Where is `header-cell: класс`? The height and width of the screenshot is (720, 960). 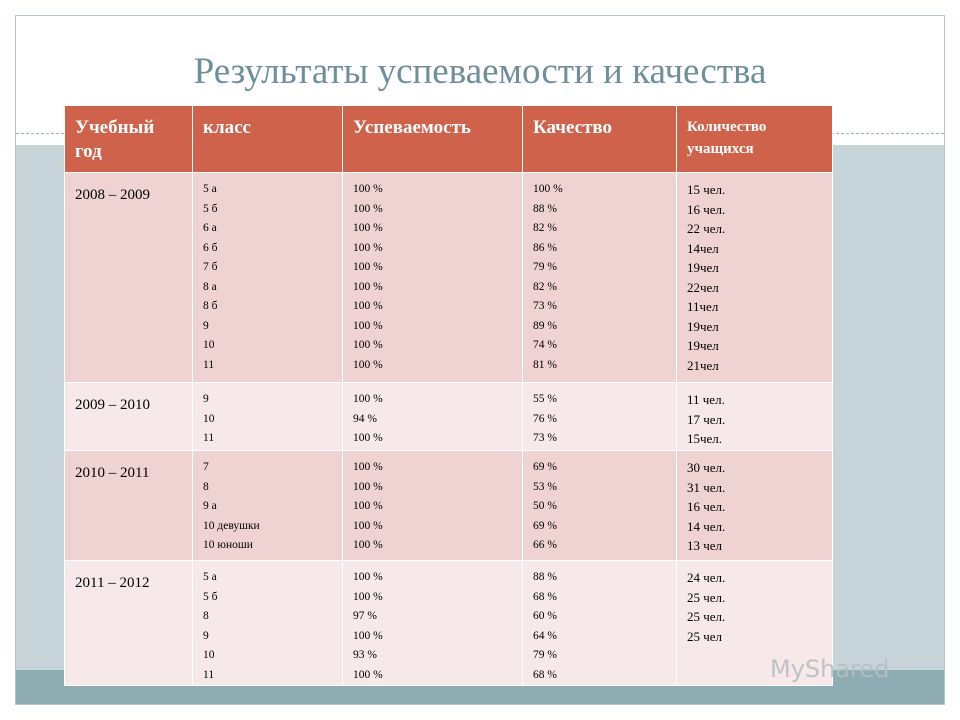 header-cell: класс is located at coordinates (267, 139).